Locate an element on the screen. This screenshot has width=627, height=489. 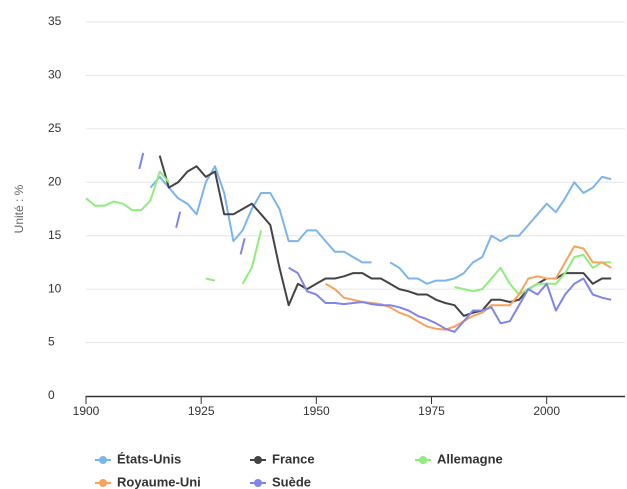
x-tick-label: 1975 is located at coordinates (431, 411).